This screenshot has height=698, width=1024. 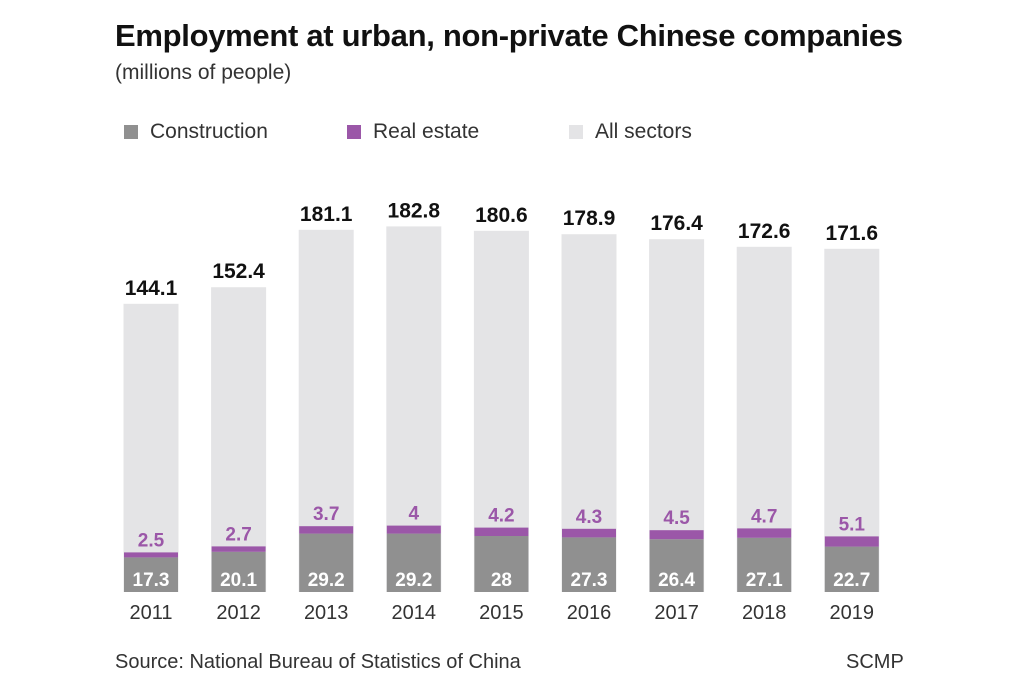 I want to click on chart-subtitle: (millions of people), so click(x=203, y=72).